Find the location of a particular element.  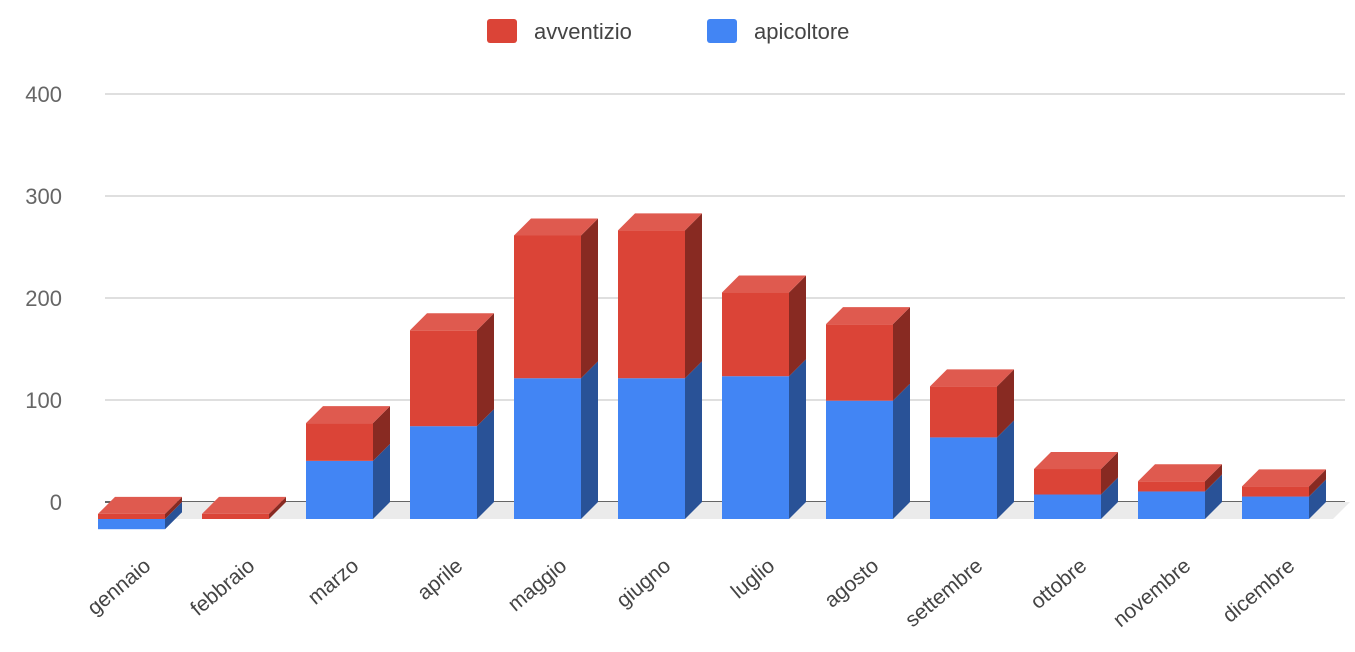

bar-gennaio-avventizio-top is located at coordinates (140, 505).